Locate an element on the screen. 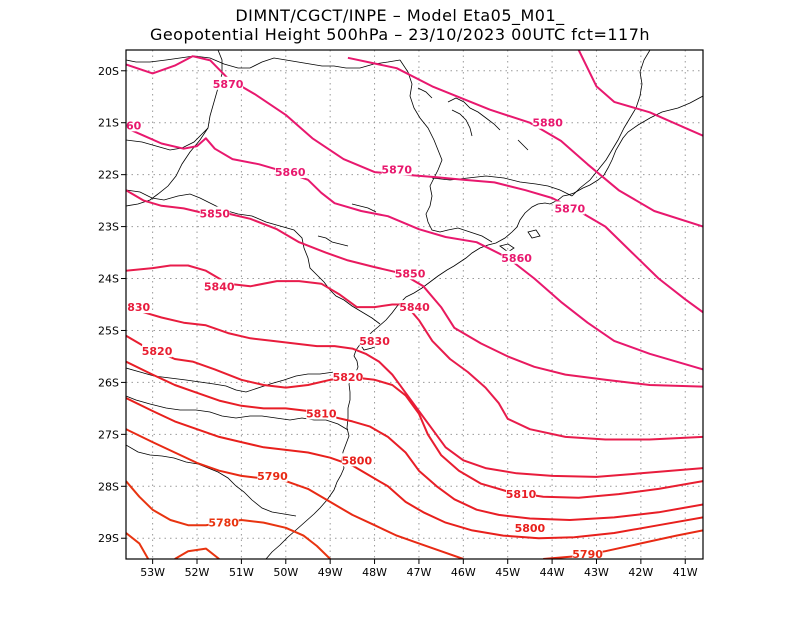 This screenshot has width=800, height=618. tick-label-lon: 50W is located at coordinates (285, 572).